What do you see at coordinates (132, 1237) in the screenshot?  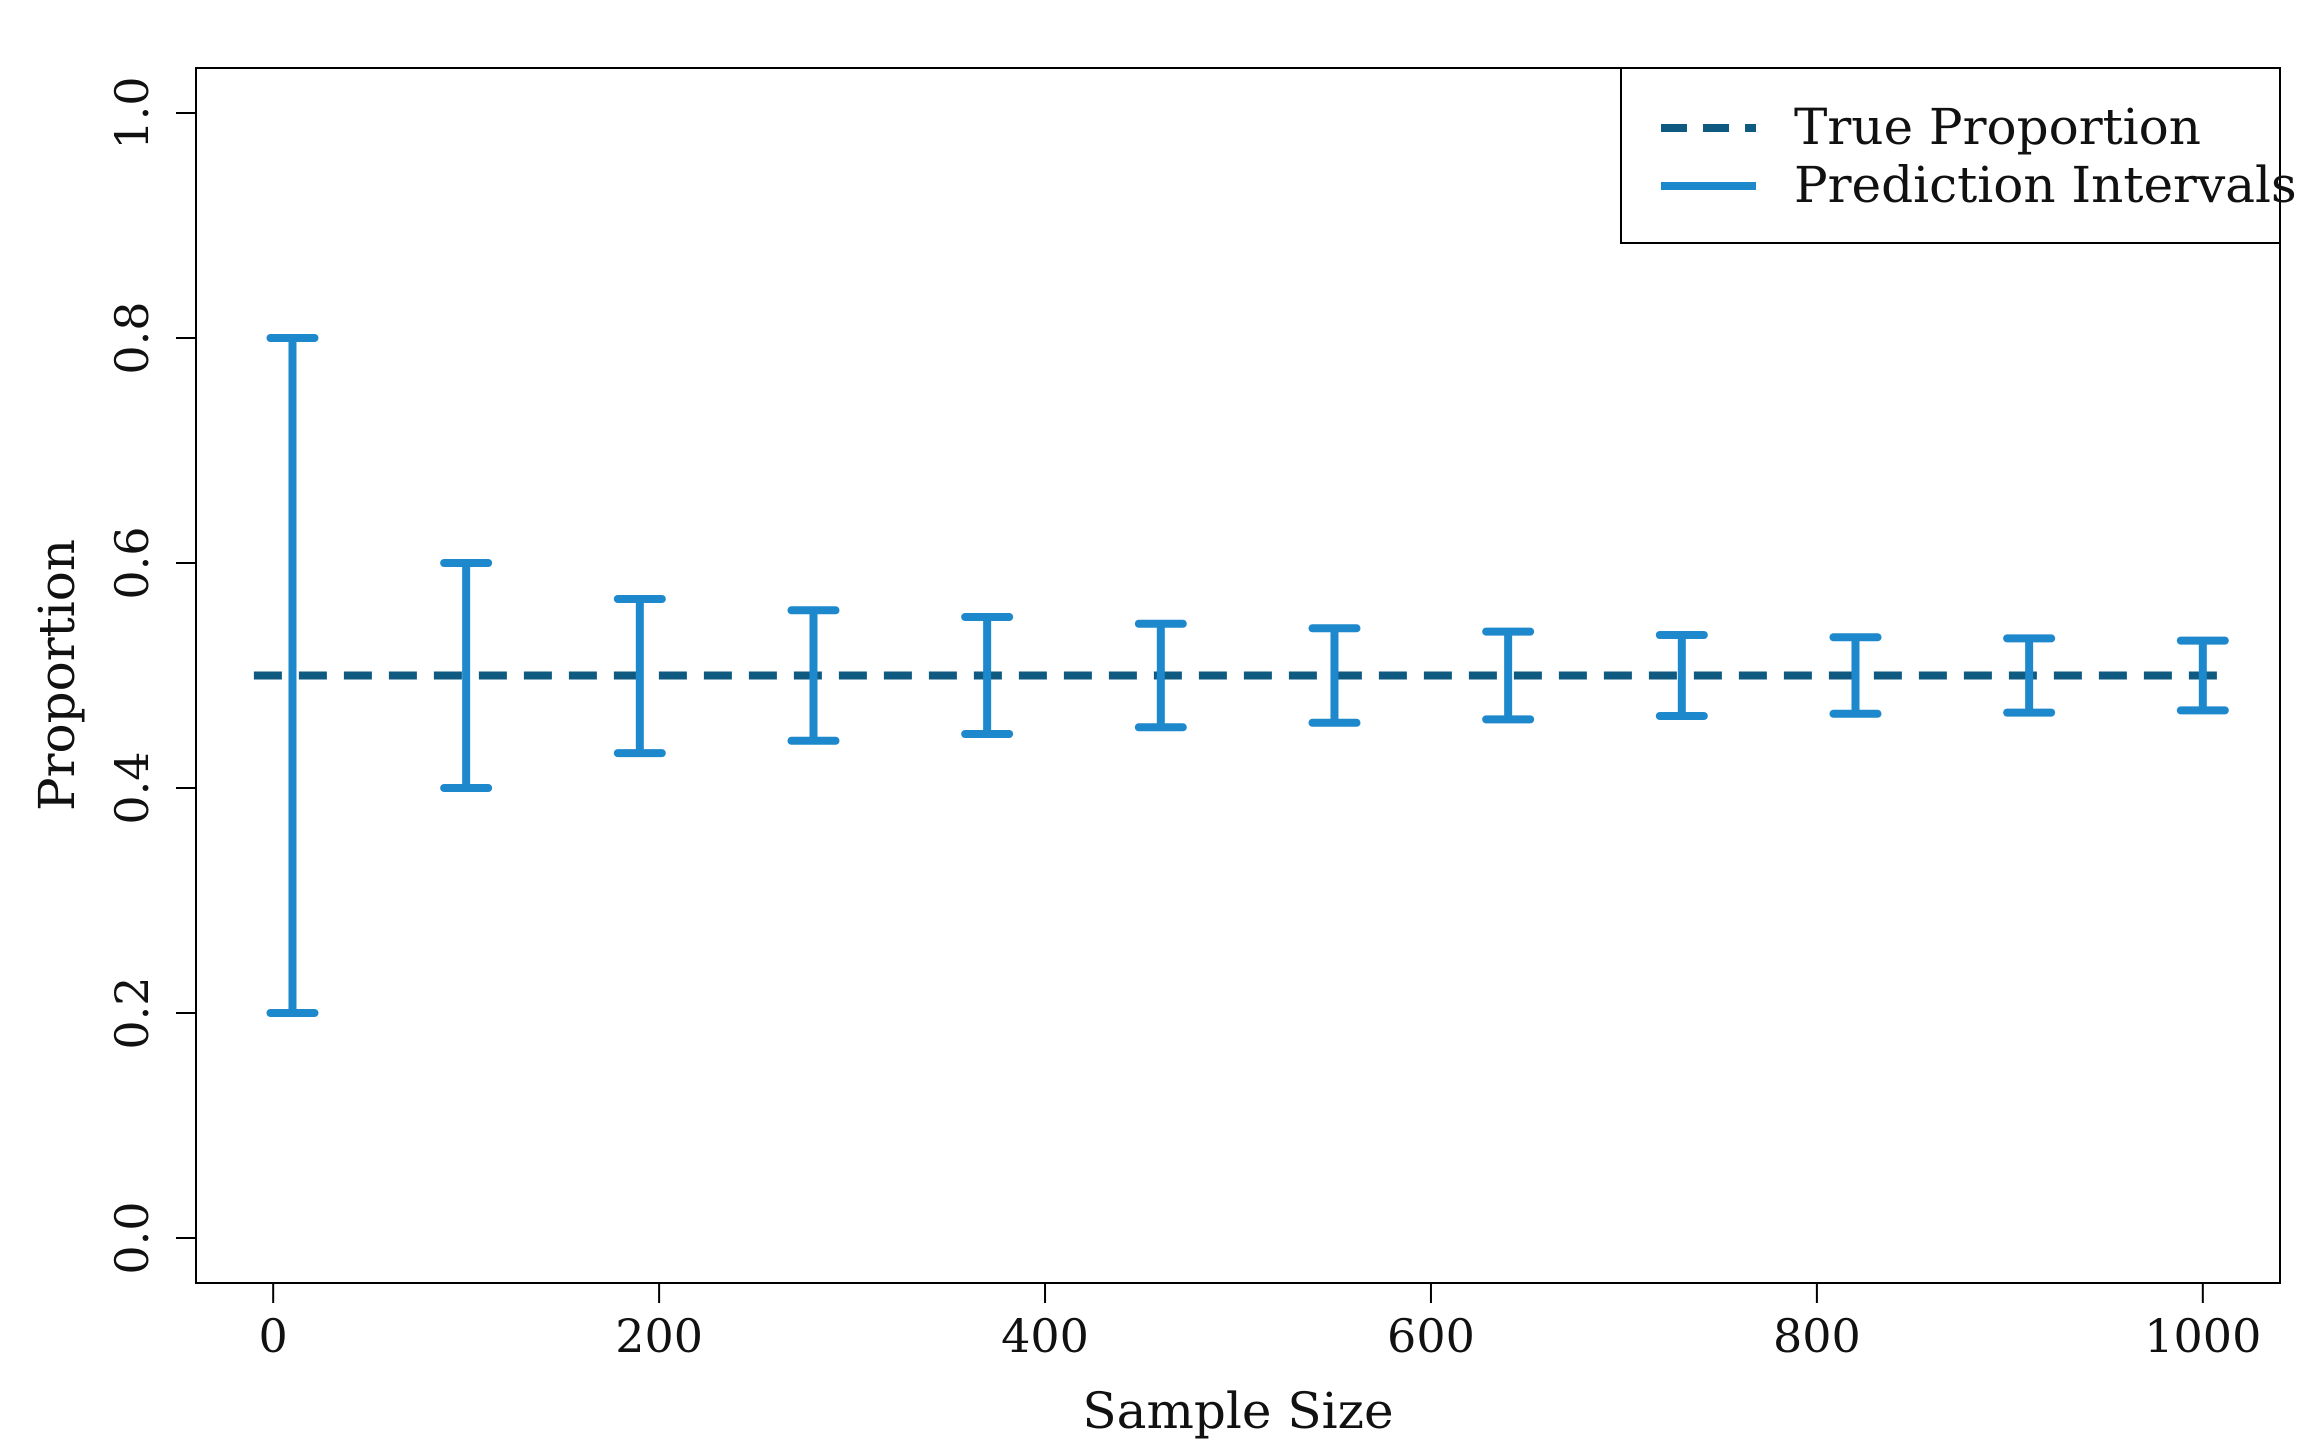 I see `y-tick-label: 0.0` at bounding box center [132, 1237].